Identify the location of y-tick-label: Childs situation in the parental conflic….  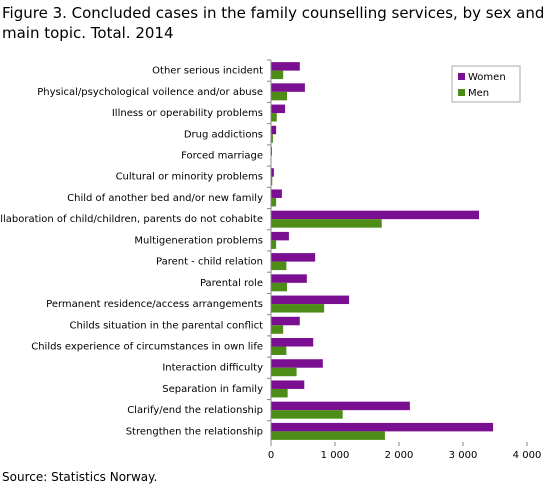
(166, 325).